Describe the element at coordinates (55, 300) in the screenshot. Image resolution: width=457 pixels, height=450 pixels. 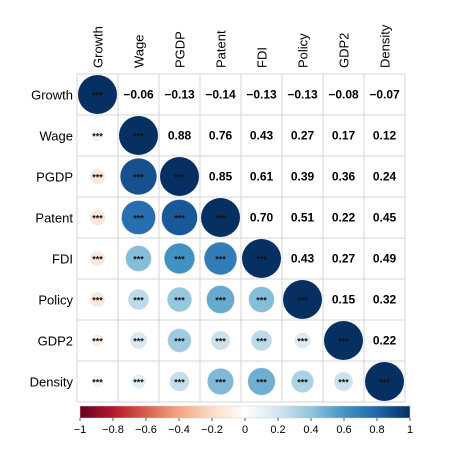
I see `row-label: Policy` at that location.